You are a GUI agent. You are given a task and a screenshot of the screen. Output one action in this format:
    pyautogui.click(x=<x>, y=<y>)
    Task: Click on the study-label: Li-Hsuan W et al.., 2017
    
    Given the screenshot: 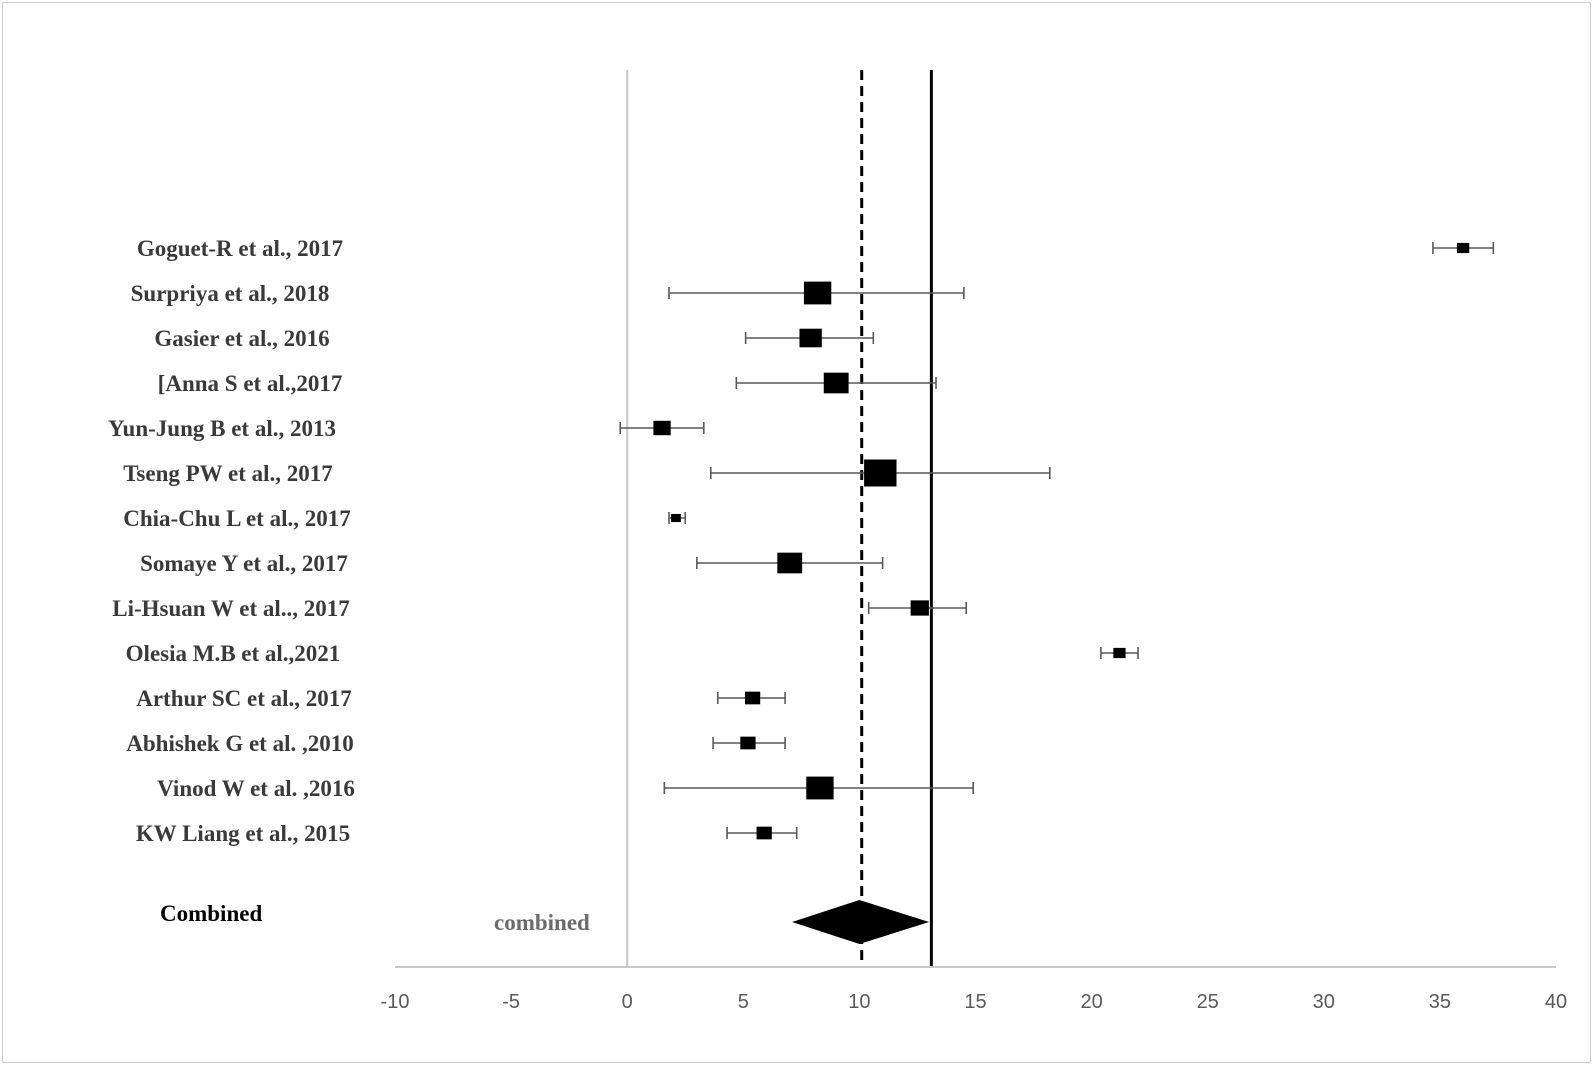 What is the action you would take?
    pyautogui.click(x=231, y=608)
    